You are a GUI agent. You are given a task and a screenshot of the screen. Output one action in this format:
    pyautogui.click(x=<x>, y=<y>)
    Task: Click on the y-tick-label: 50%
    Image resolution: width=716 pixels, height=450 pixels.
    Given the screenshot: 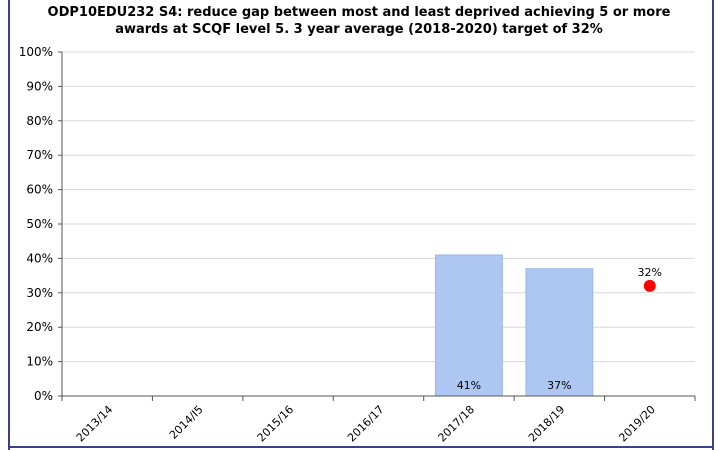 What is the action you would take?
    pyautogui.click(x=39, y=224)
    